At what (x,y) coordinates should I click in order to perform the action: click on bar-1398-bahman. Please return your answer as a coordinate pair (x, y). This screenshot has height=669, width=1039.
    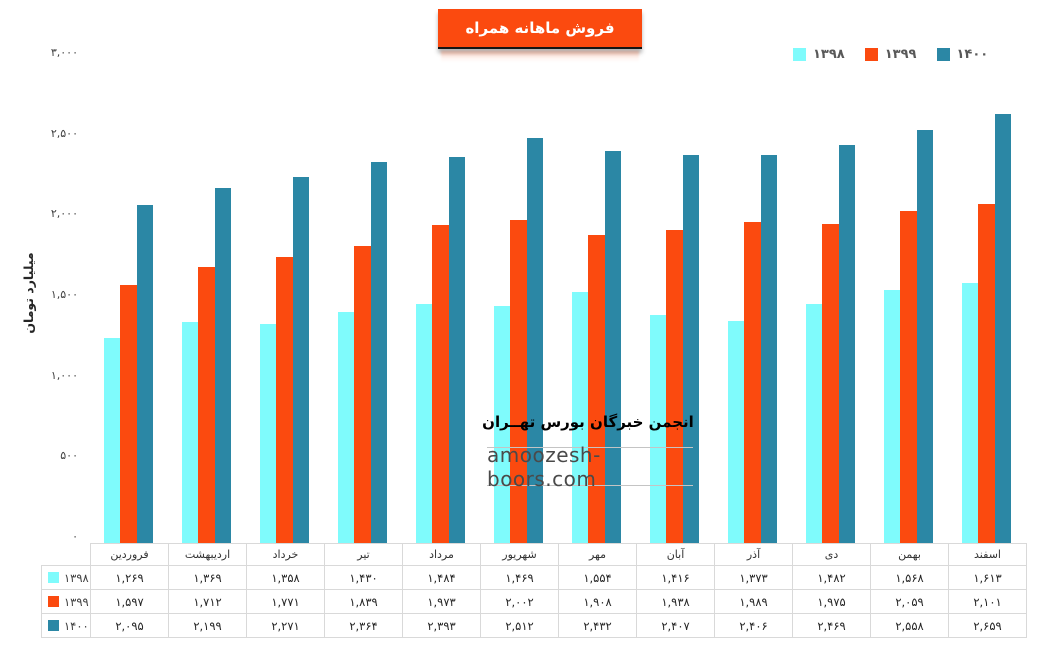
    Looking at the image, I should click on (892, 416).